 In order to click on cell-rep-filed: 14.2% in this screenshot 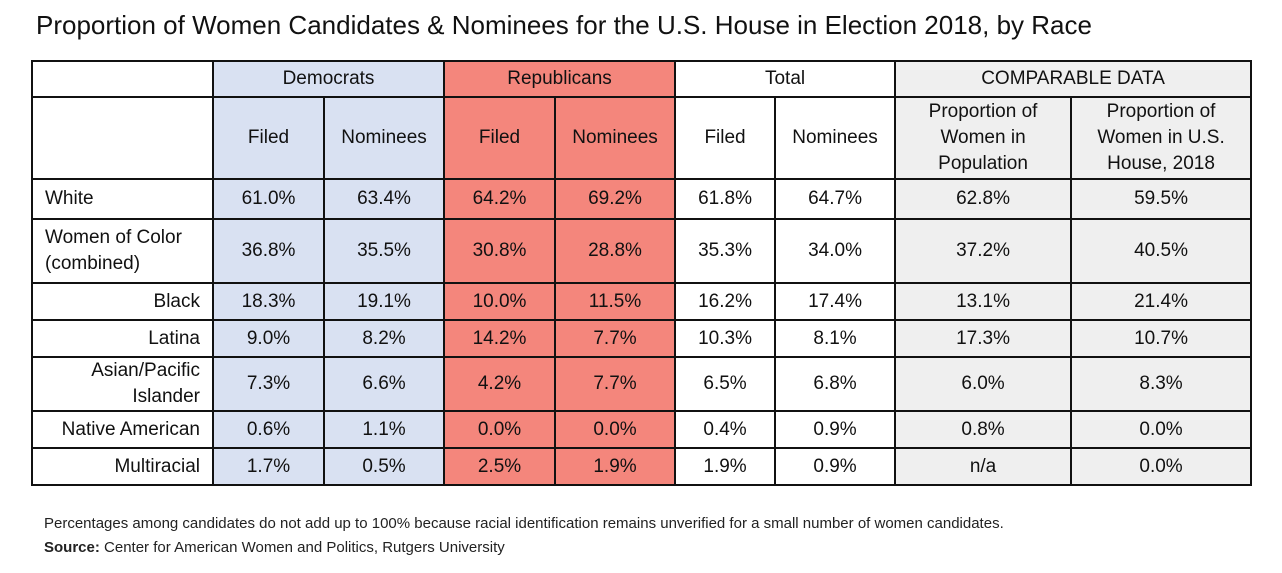, I will do `click(500, 338)`.